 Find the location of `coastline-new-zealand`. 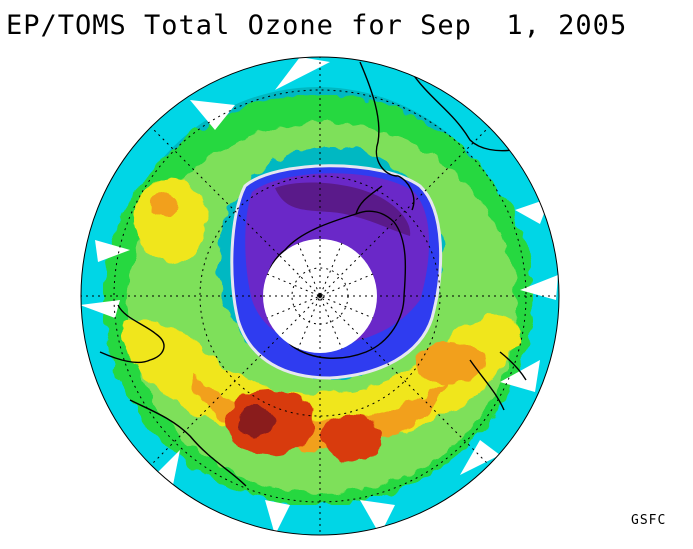

coastline-new-zealand is located at coordinates (487, 385).